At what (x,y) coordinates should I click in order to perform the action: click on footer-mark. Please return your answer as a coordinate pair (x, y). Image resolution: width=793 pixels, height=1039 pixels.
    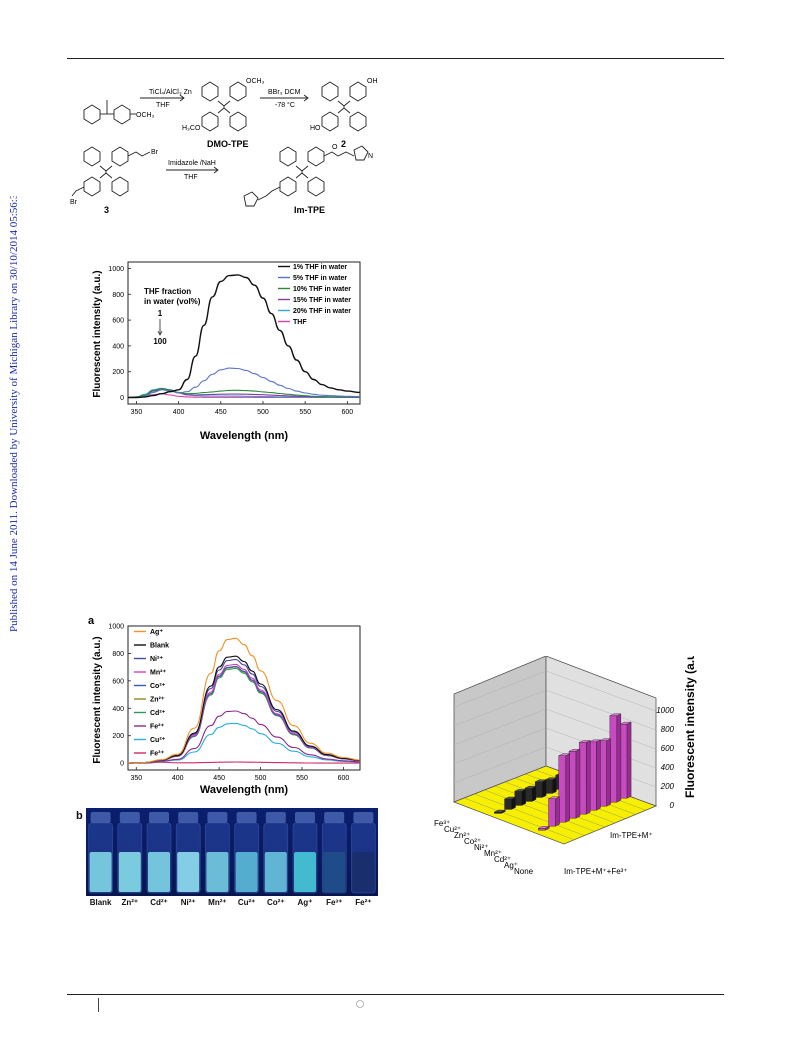
    Looking at the image, I should click on (98, 1005).